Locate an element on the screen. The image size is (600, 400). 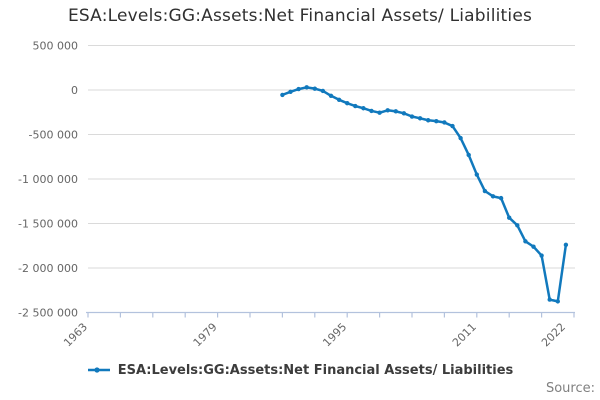
legend-line-marker-icon is located at coordinates (98, 370).